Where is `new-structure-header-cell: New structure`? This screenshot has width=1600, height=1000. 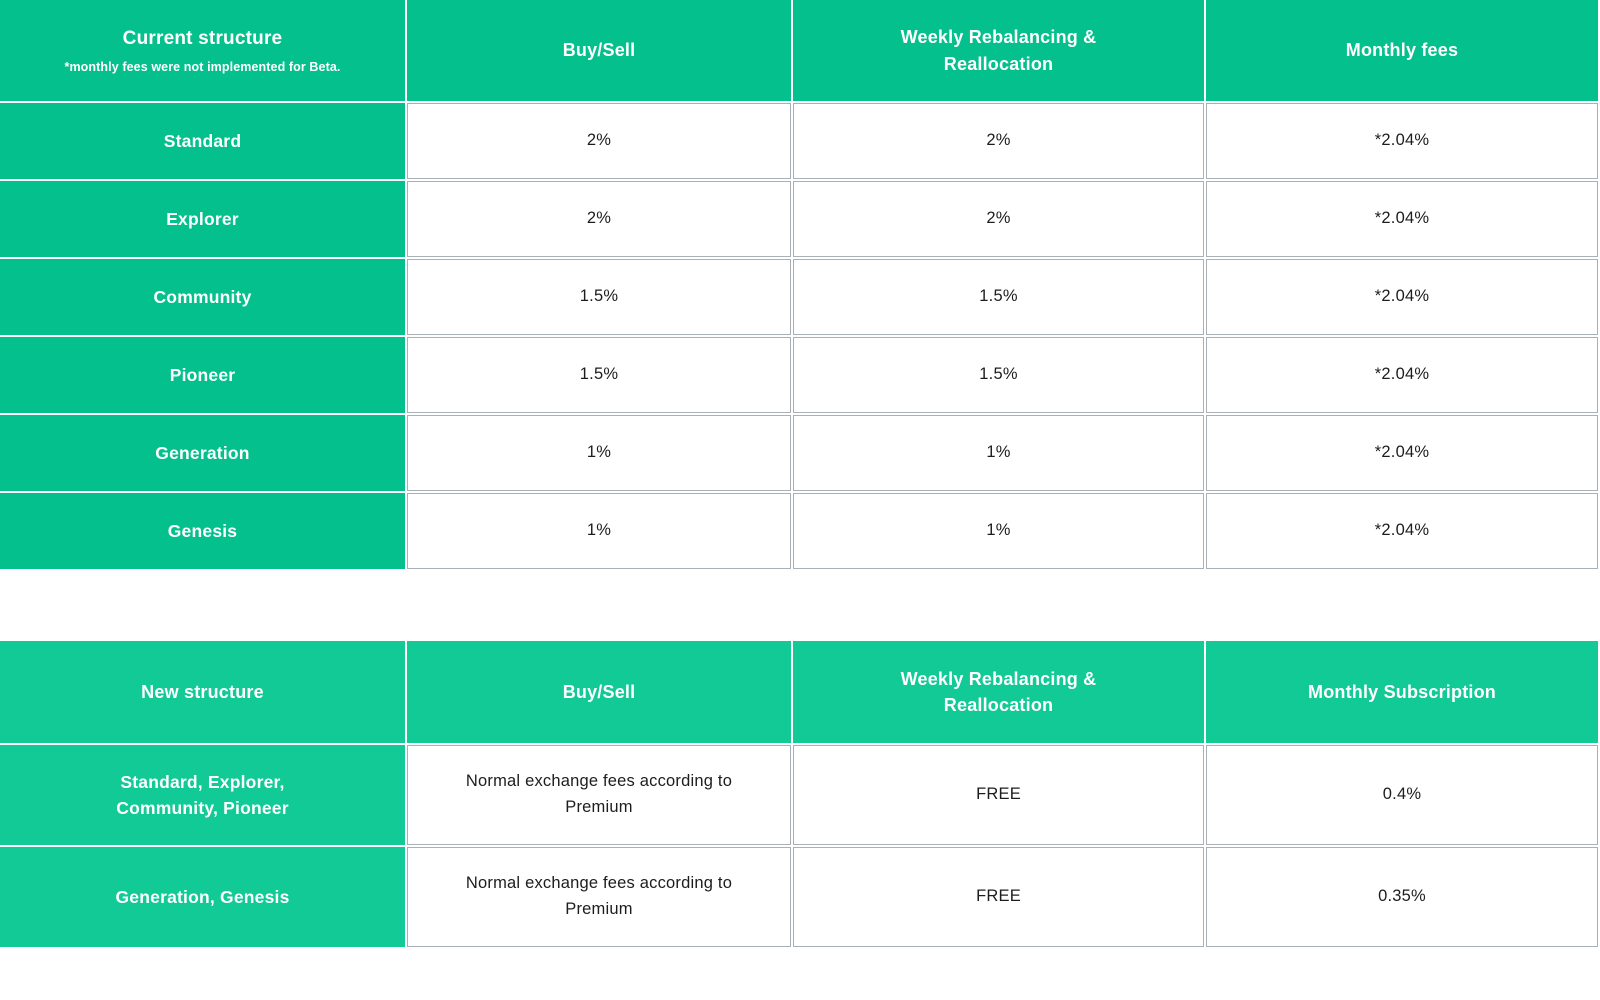
new-structure-header-cell: New structure is located at coordinates (202, 692).